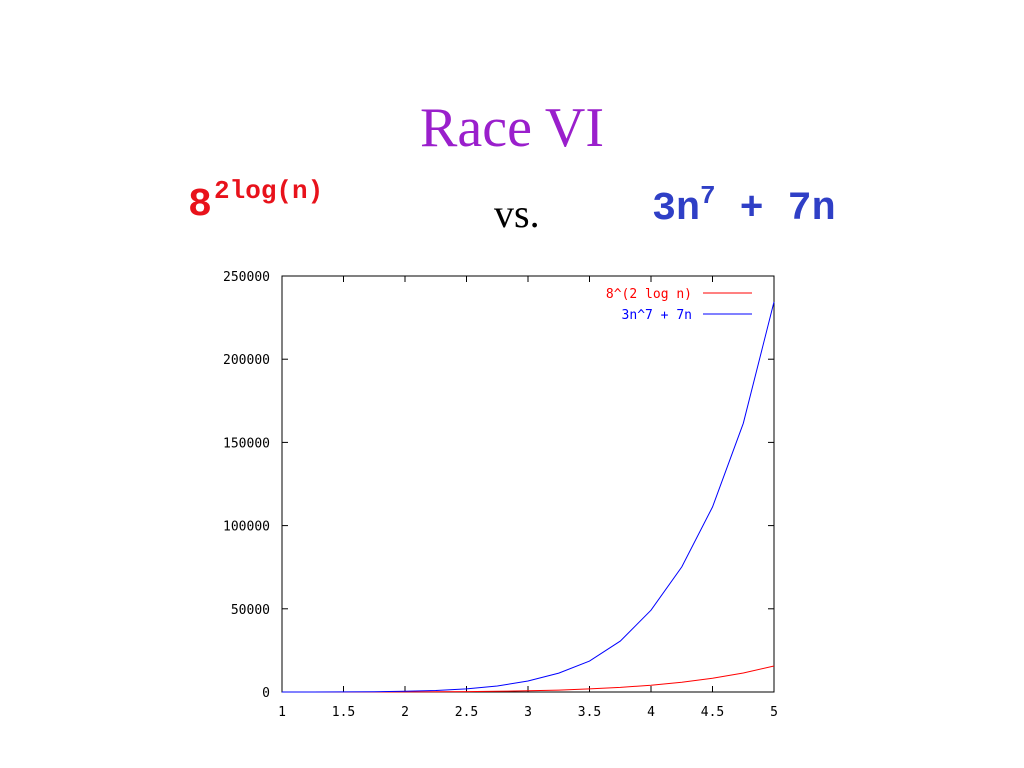 The height and width of the screenshot is (768, 1024). I want to click on legend: 8^(2 log n) 3n^7 + 7n, so click(679, 305).